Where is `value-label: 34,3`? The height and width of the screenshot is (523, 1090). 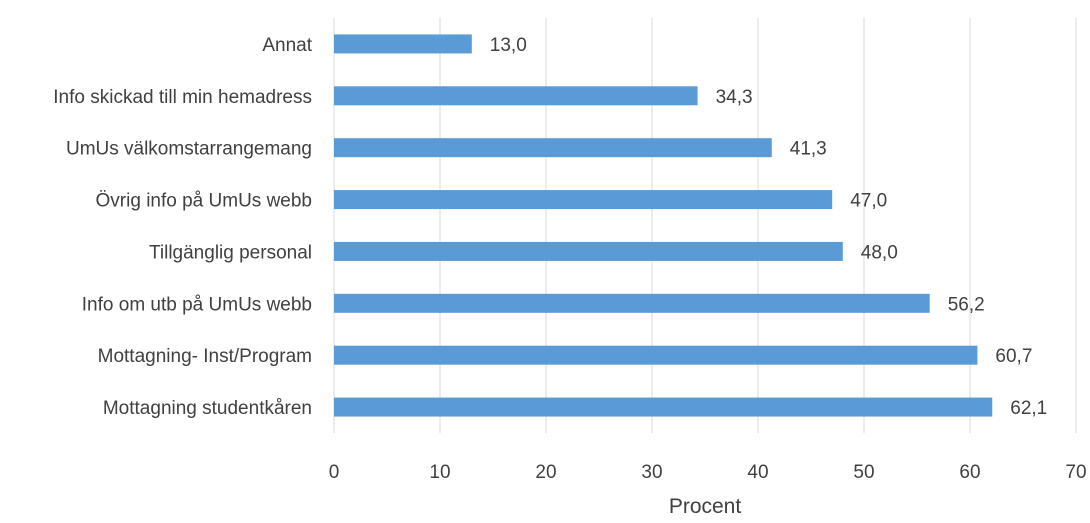 value-label: 34,3 is located at coordinates (734, 97).